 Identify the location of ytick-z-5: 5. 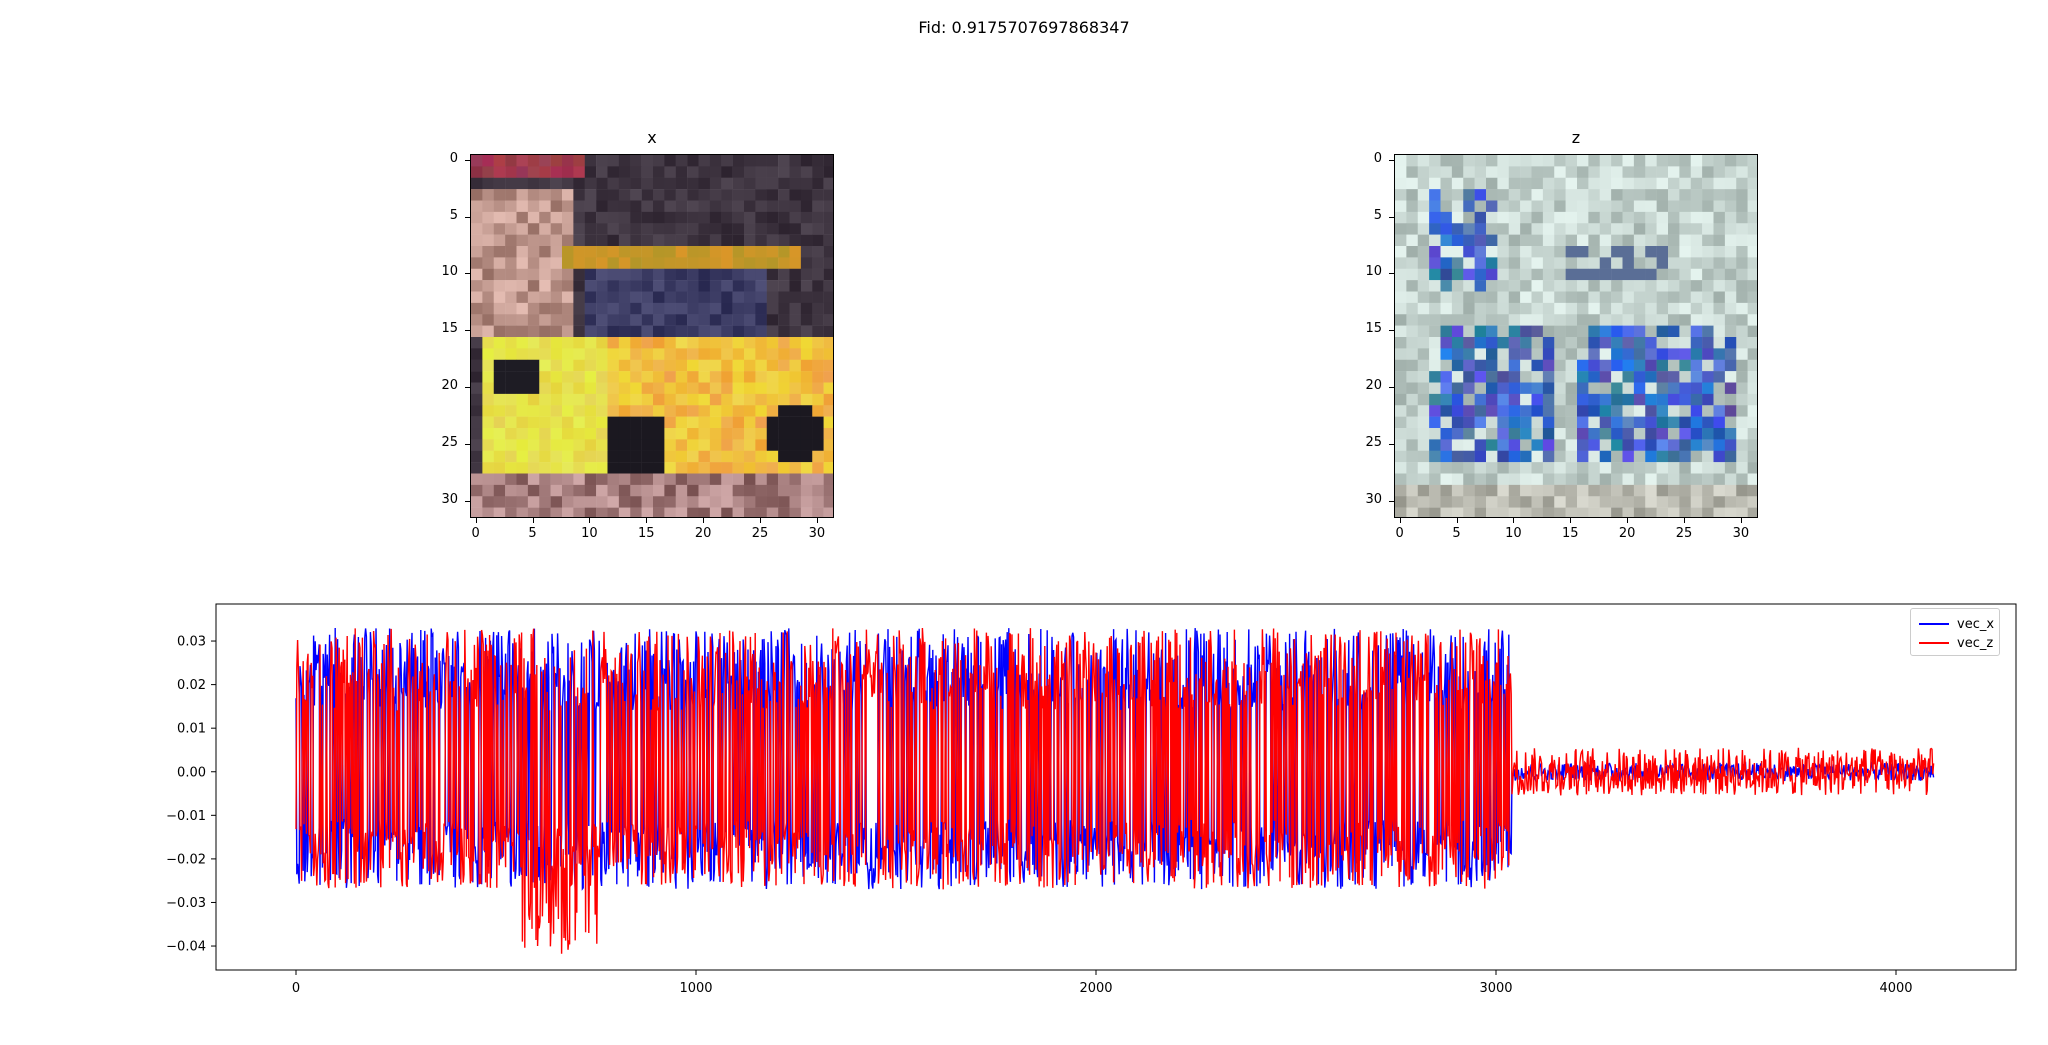
(1377, 215).